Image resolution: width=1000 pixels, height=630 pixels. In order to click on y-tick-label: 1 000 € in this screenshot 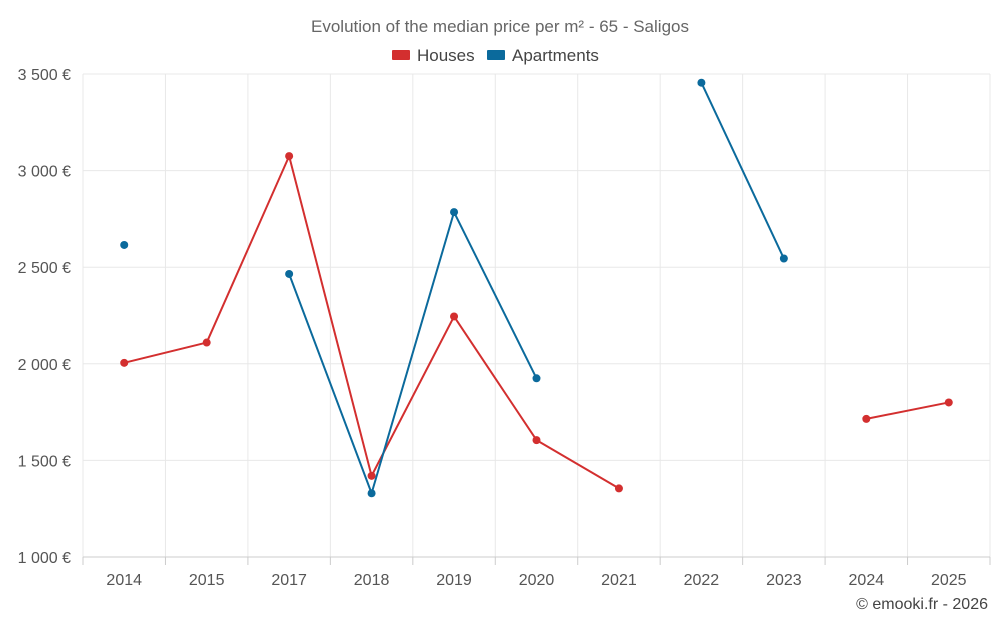, I will do `click(44, 558)`.